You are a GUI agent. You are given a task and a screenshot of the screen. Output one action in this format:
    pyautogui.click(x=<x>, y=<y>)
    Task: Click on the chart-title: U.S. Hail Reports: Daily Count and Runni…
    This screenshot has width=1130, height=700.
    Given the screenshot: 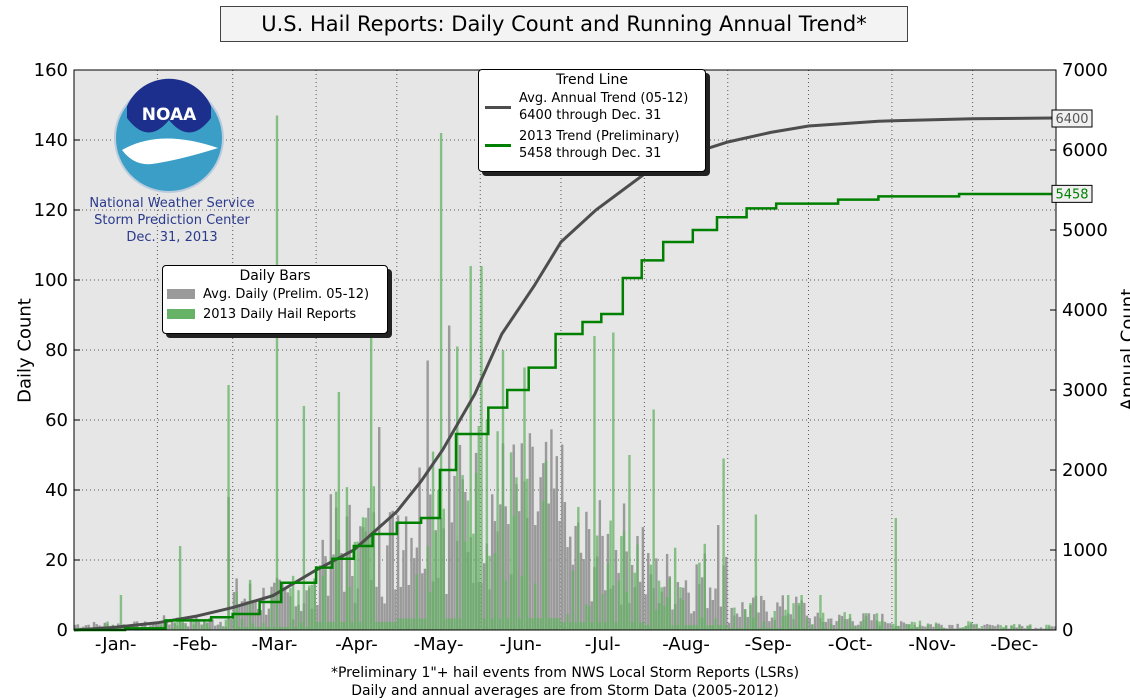 What is the action you would take?
    pyautogui.click(x=564, y=24)
    